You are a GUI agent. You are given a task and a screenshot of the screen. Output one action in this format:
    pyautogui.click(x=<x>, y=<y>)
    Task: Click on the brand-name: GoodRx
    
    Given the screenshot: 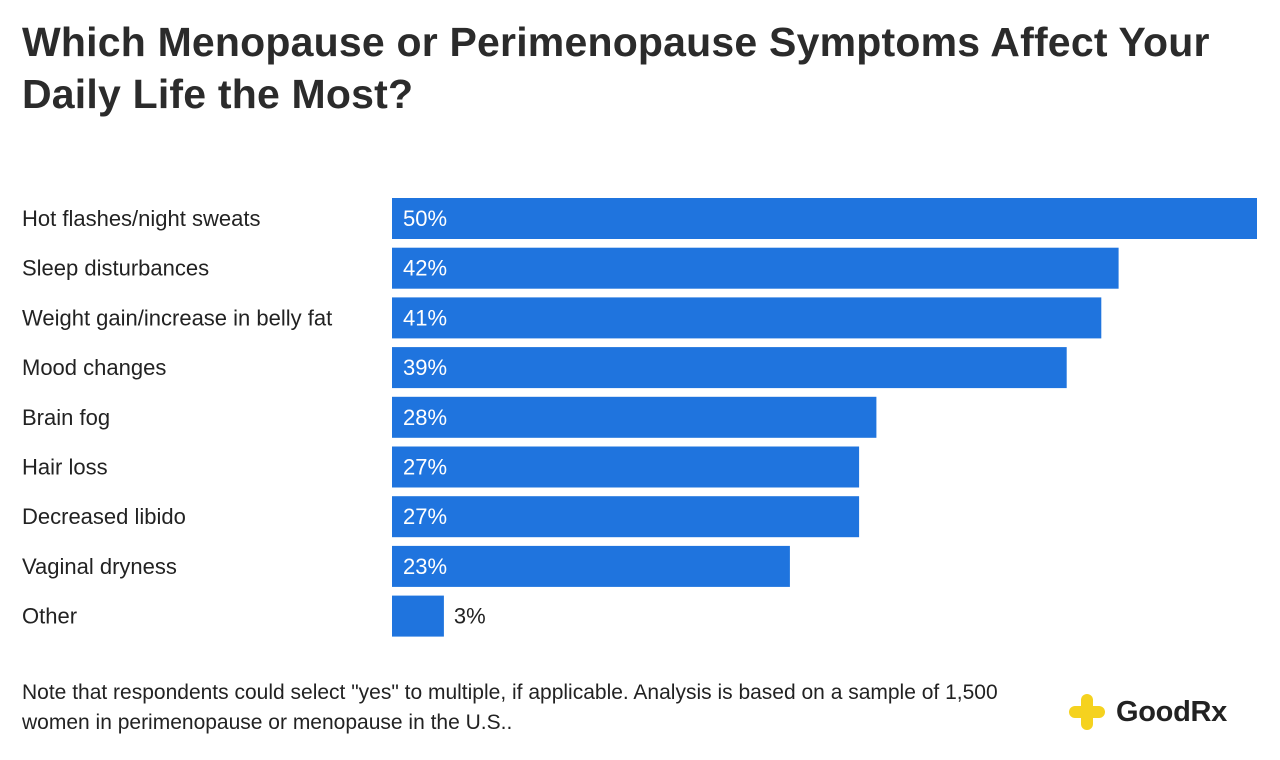 What is the action you would take?
    pyautogui.click(x=1171, y=711)
    